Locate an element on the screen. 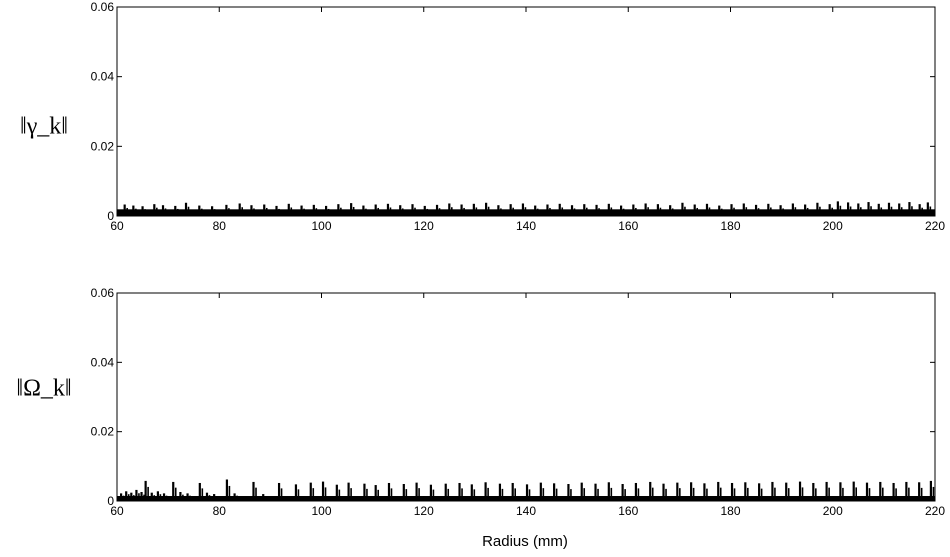 This screenshot has height=557, width=950. omega-norm-ytick-label: 0.02 is located at coordinates (103, 432).